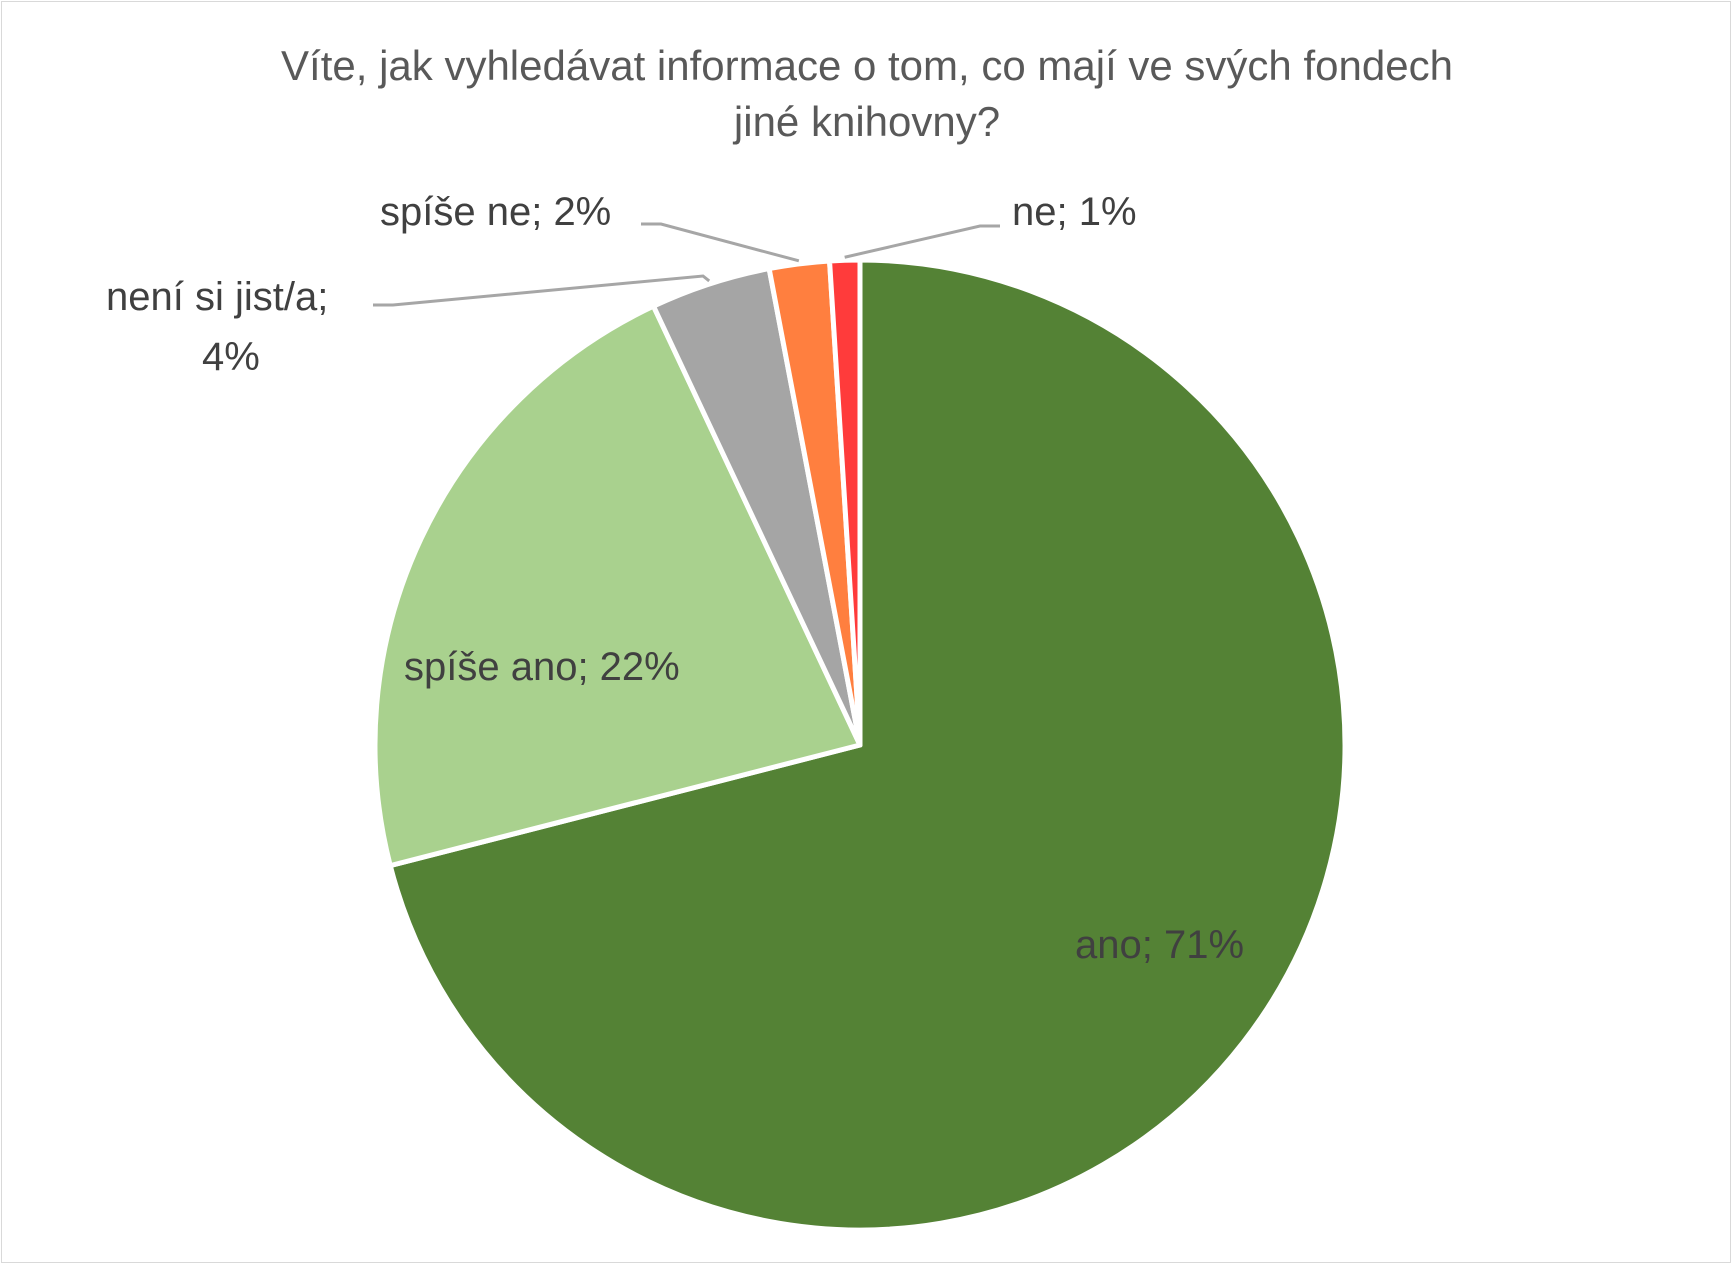  I want to click on data-label-ano: ano; 71%, so click(1159, 945).